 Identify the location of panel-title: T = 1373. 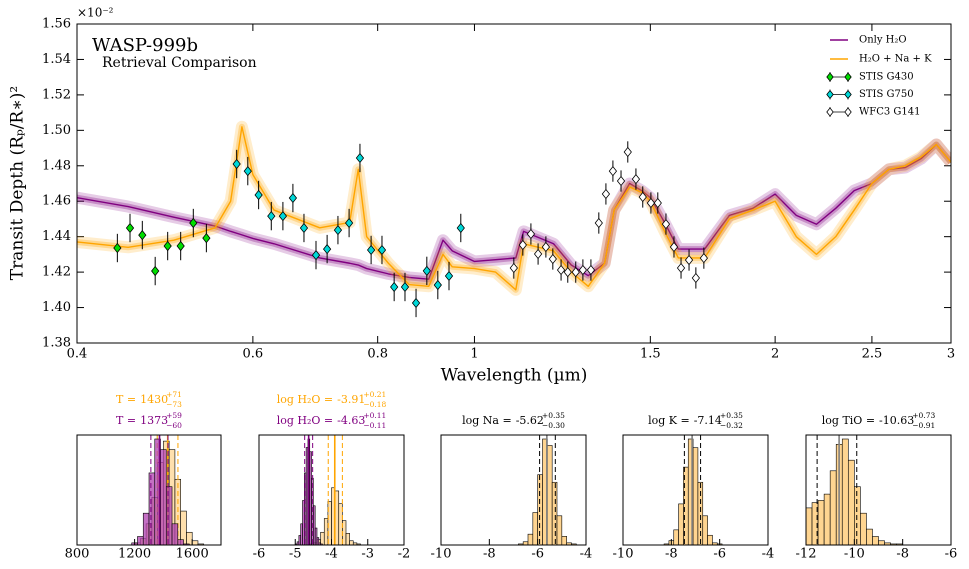
(142, 420).